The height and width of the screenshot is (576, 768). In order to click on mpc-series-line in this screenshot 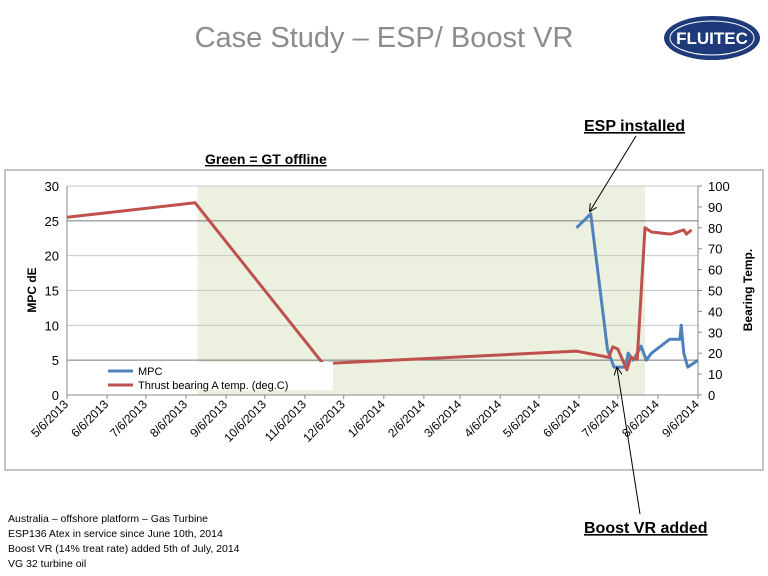, I will do `click(637, 290)`.